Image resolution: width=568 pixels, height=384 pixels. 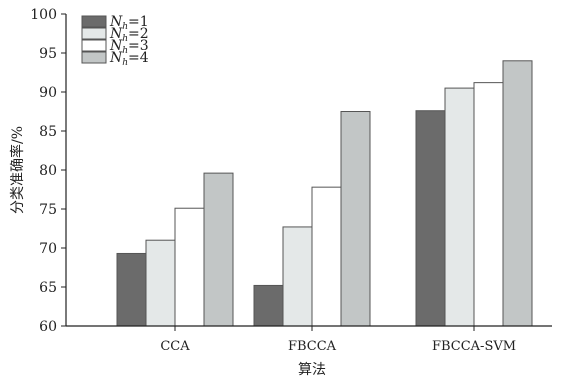 What do you see at coordinates (129, 23) in the screenshot?
I see `legend-label-1: Nh=1` at bounding box center [129, 23].